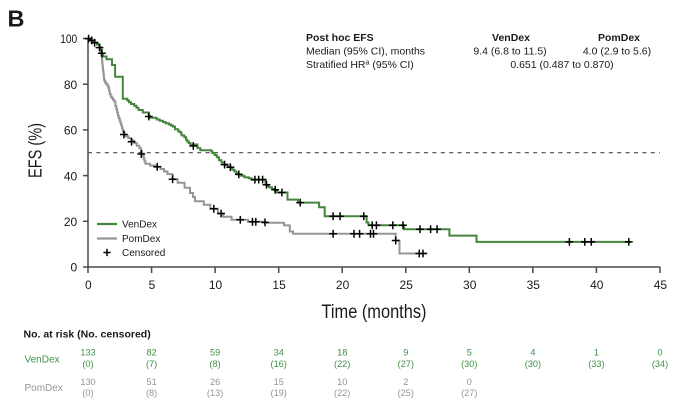  I want to click on svg-text: 2, so click(405, 382).